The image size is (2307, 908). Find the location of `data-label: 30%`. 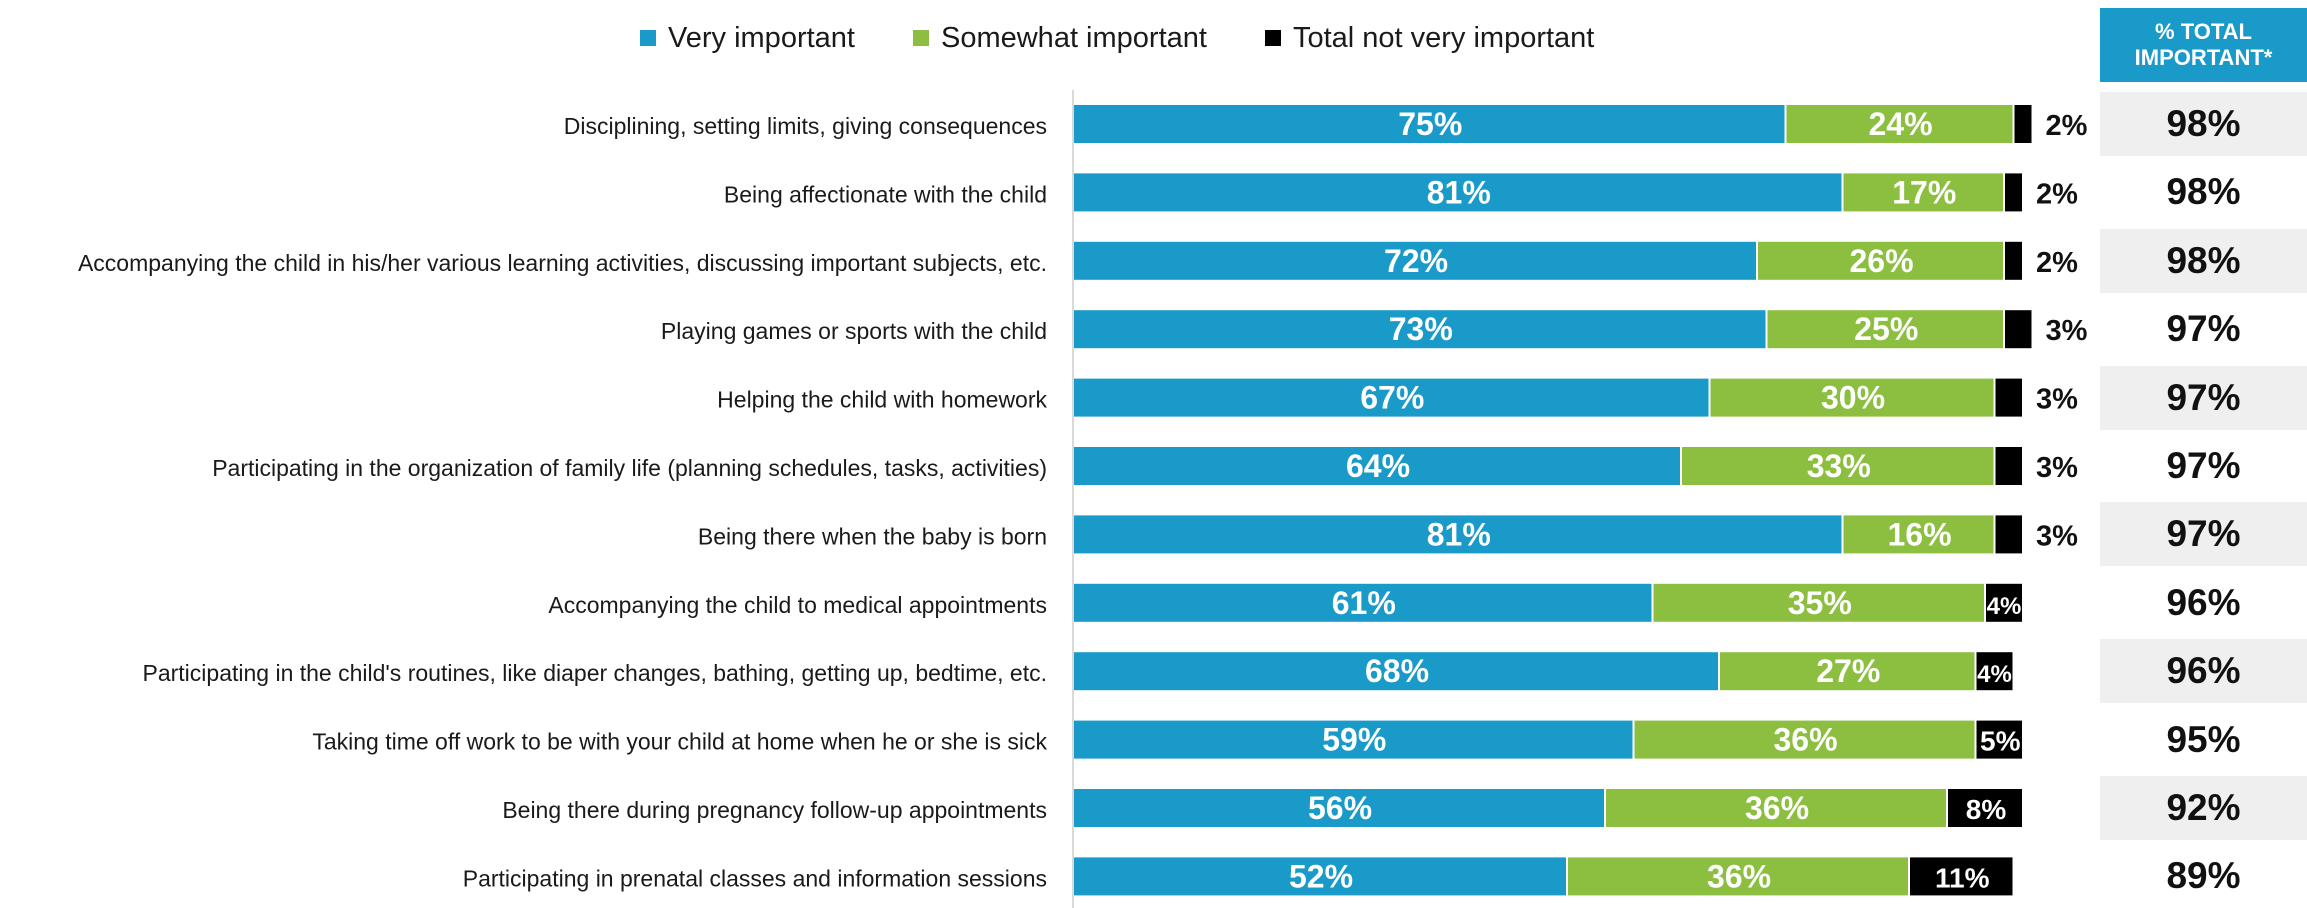

data-label: 30% is located at coordinates (1853, 398).